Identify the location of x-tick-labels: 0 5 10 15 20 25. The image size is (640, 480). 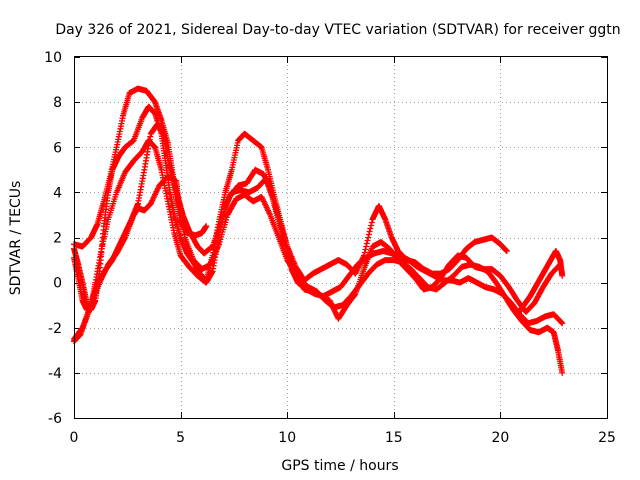
(343, 438).